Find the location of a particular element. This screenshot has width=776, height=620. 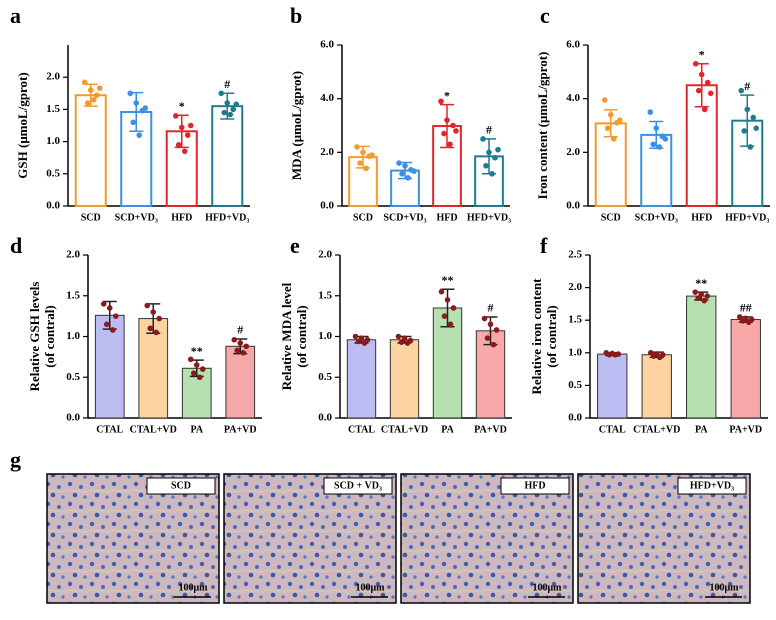

panel-letter: b is located at coordinates (296, 15).